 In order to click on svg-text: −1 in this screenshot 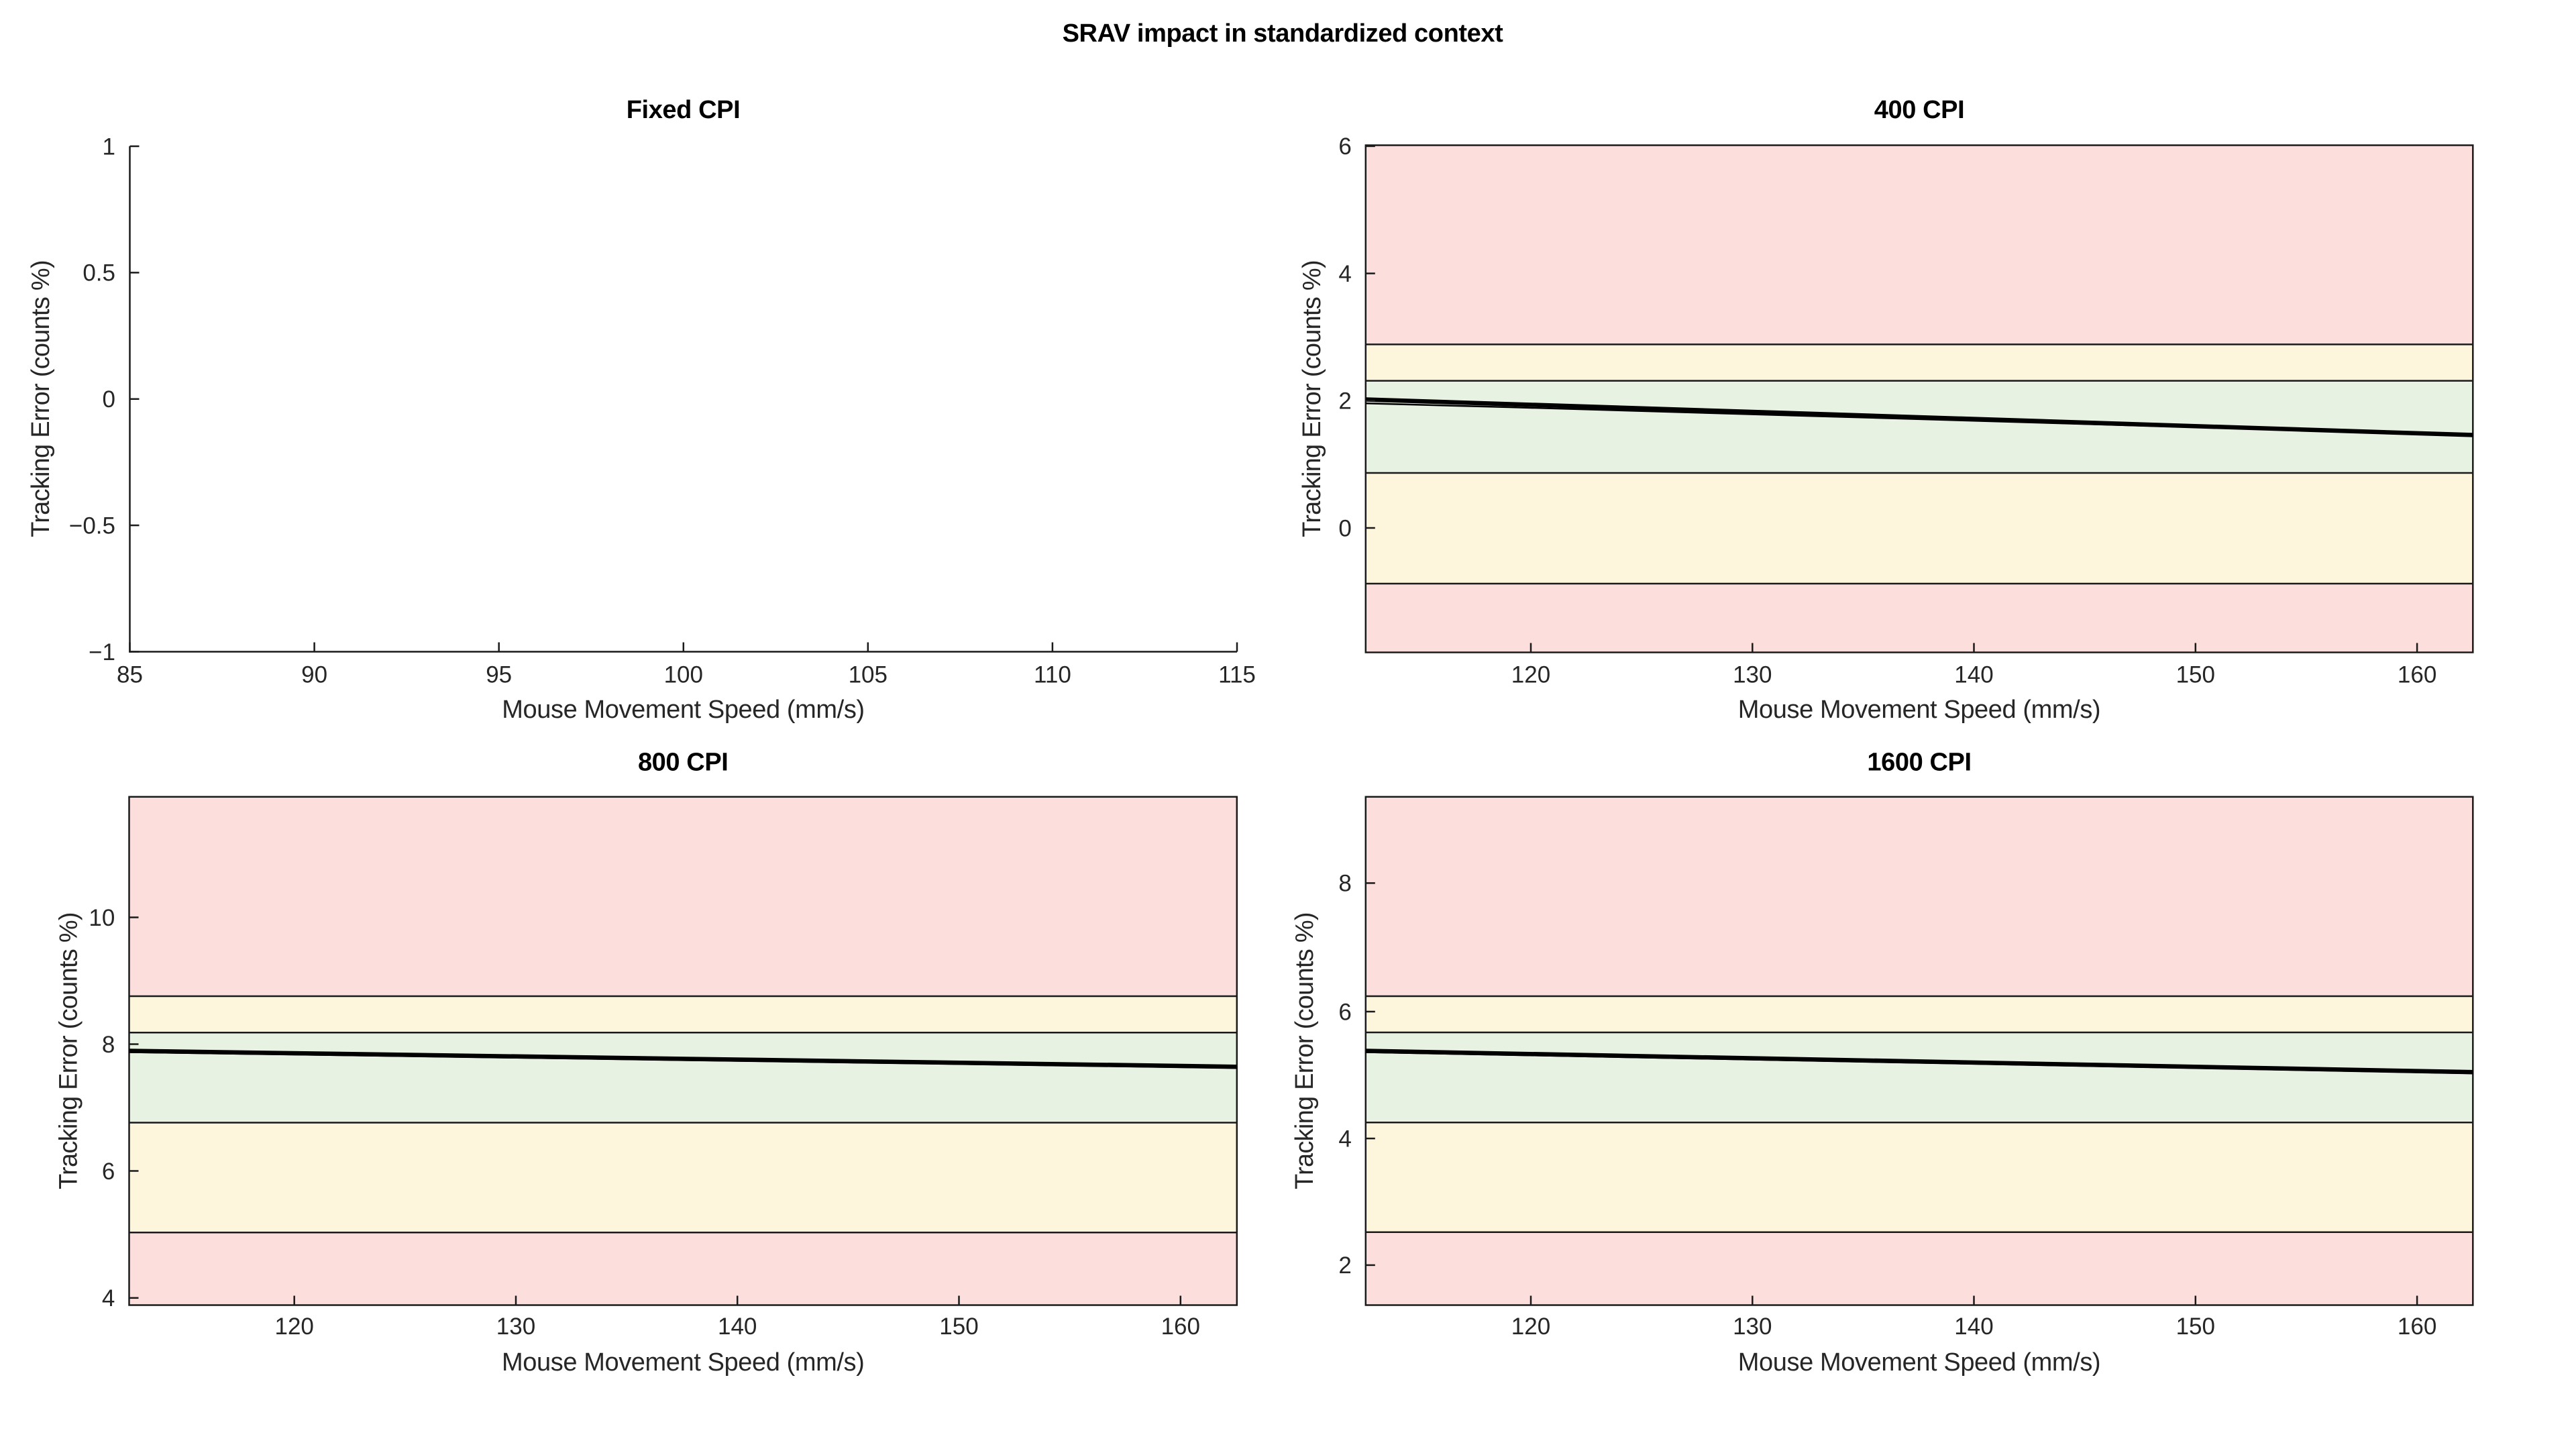, I will do `click(102, 652)`.